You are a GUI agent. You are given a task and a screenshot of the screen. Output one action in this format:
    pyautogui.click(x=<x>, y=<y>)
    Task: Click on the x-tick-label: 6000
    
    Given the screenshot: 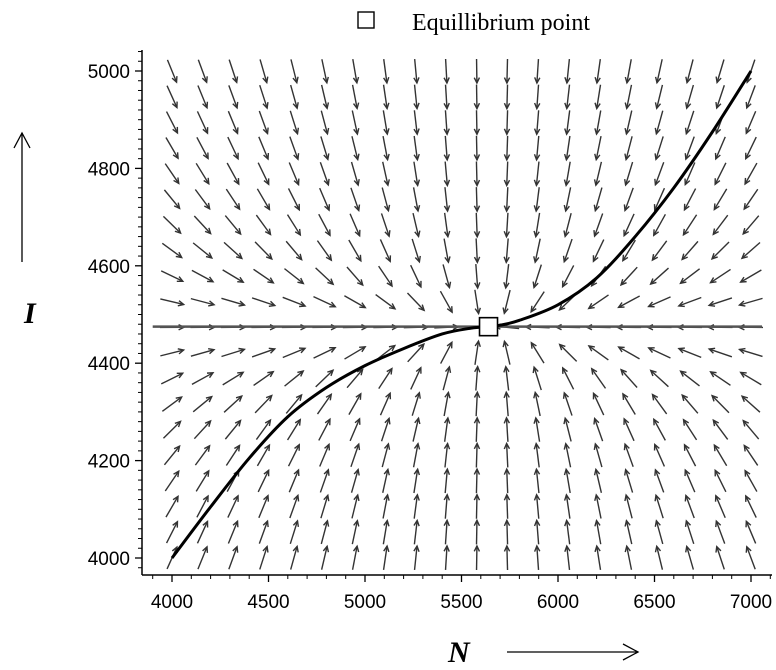 What is the action you would take?
    pyautogui.click(x=558, y=602)
    